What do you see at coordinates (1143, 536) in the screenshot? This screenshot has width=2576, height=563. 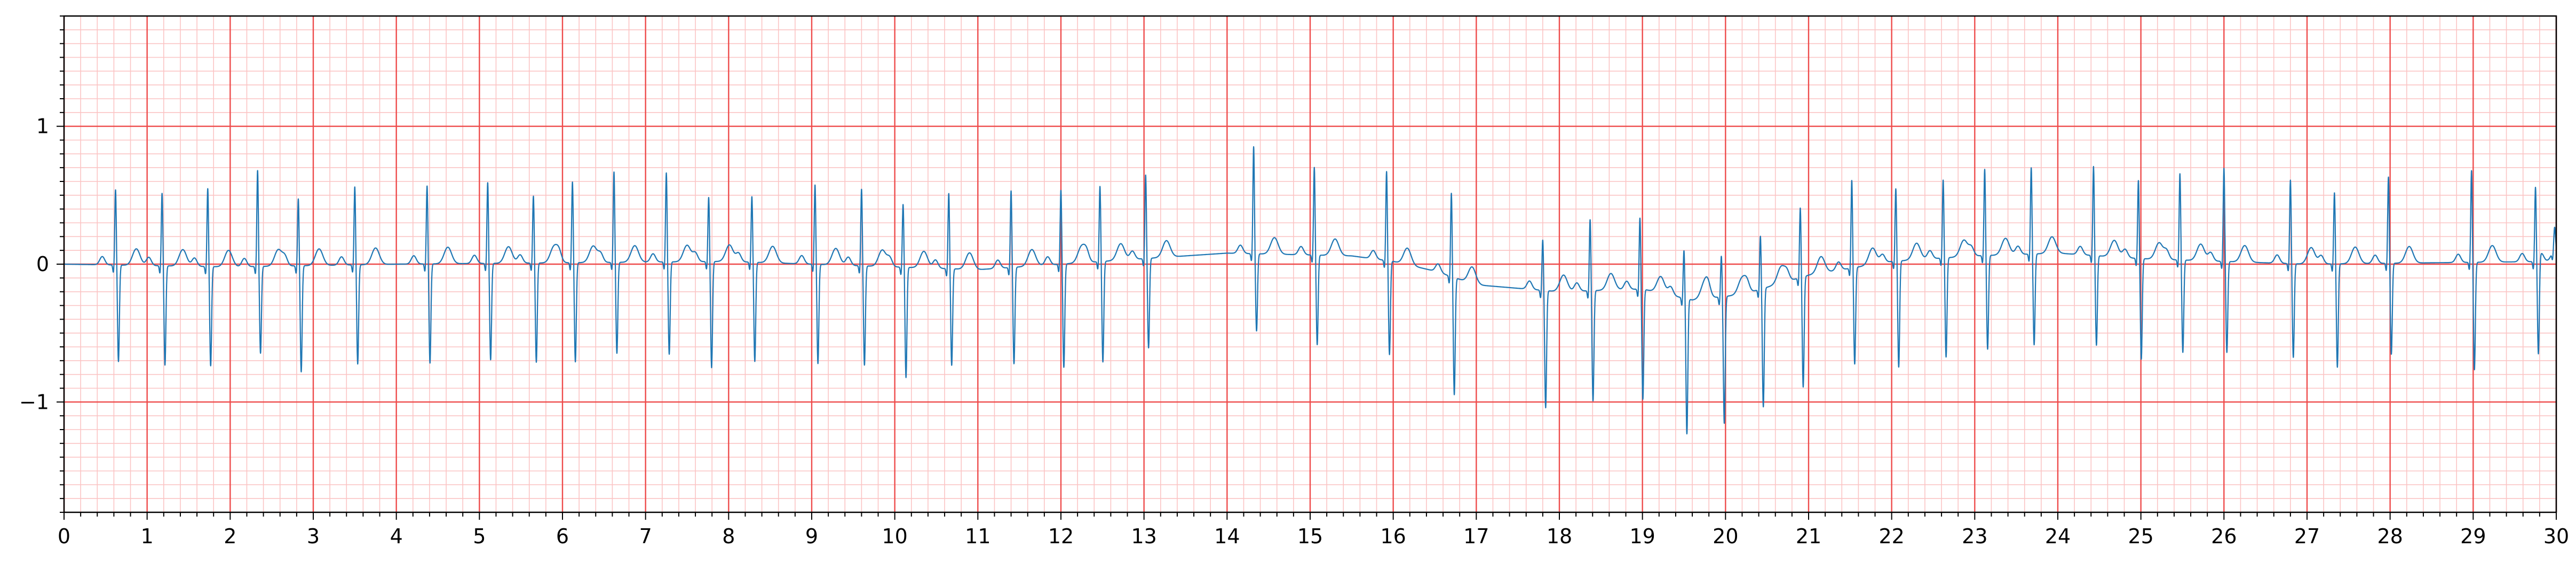 I see `x-tick-label: 13` at bounding box center [1143, 536].